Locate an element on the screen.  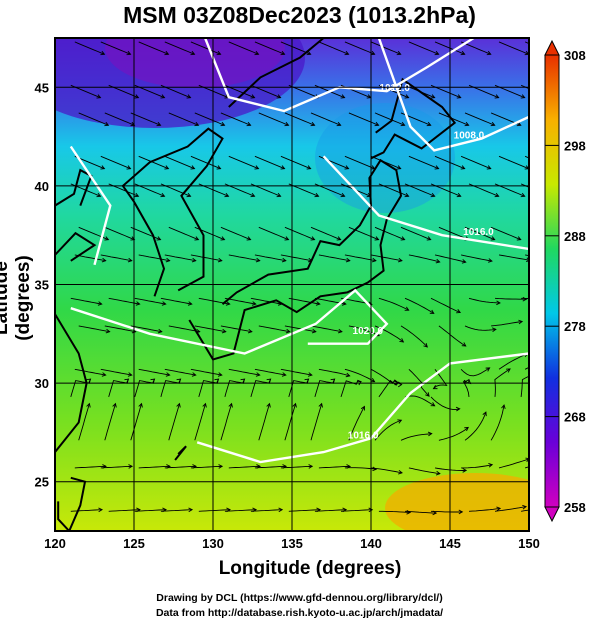
colorbar-tick-label: 288 is located at coordinates (575, 236).